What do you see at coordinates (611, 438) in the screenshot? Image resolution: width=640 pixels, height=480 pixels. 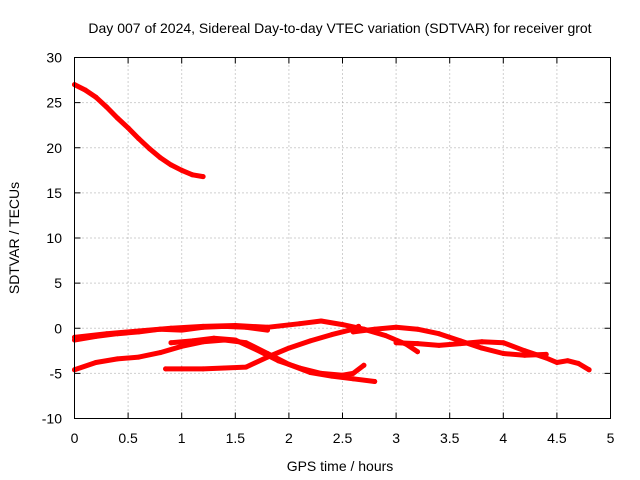 I see `x-tick-label: 5` at bounding box center [611, 438].